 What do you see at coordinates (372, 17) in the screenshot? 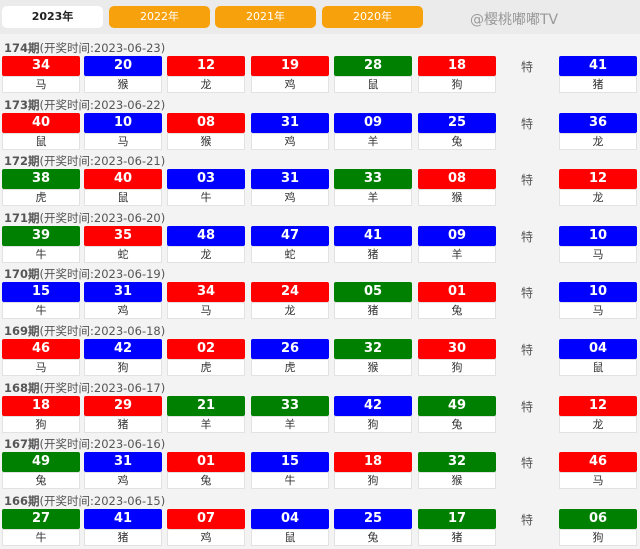
I see `tab-2020: 2020年` at bounding box center [372, 17].